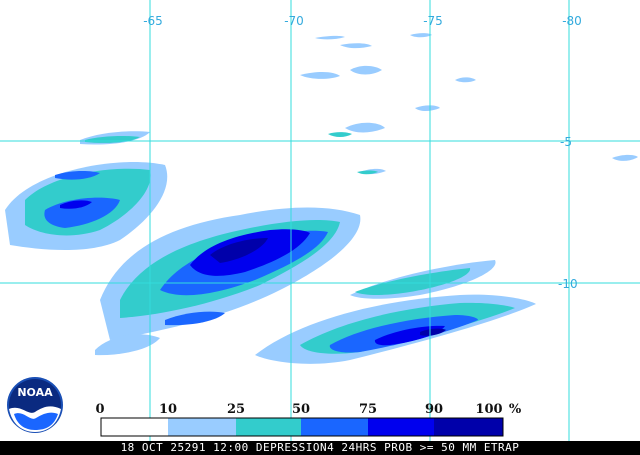  What do you see at coordinates (568, 213) in the screenshot?
I see `latitude-labels: -5 -10` at bounding box center [568, 213].